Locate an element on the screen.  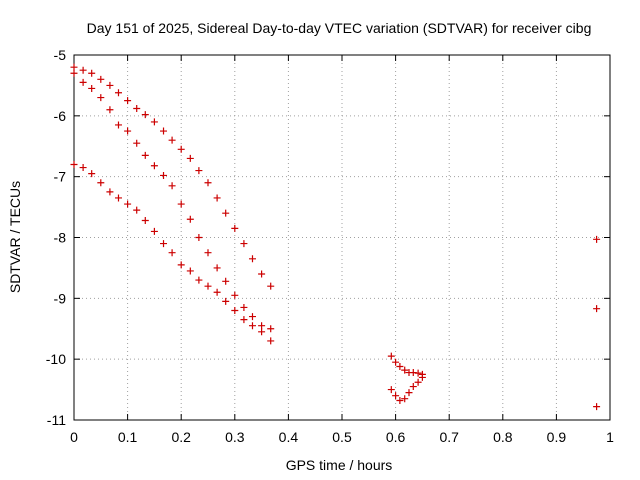
x-tick-label: 0.9 is located at coordinates (557, 437).